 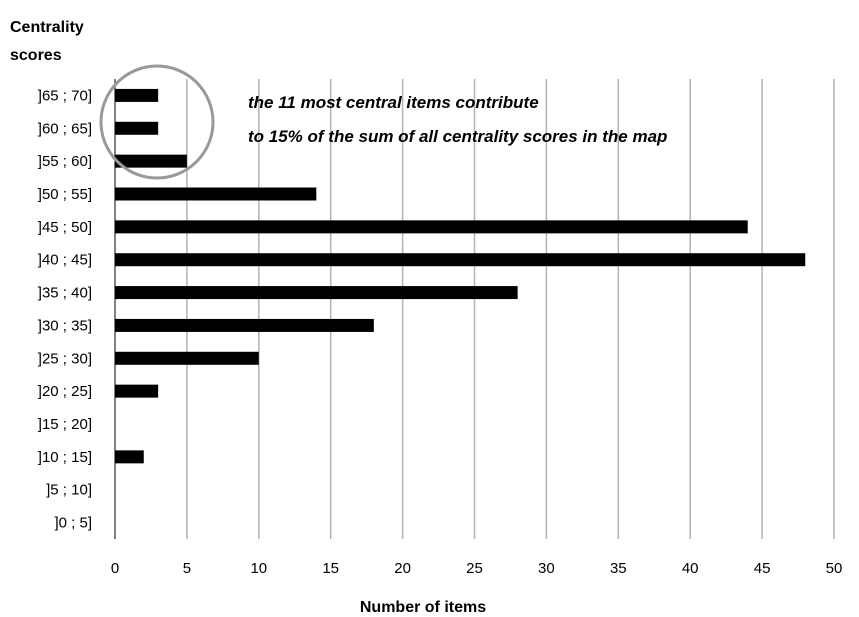 I want to click on x-tick-label: 10, so click(x=258, y=568).